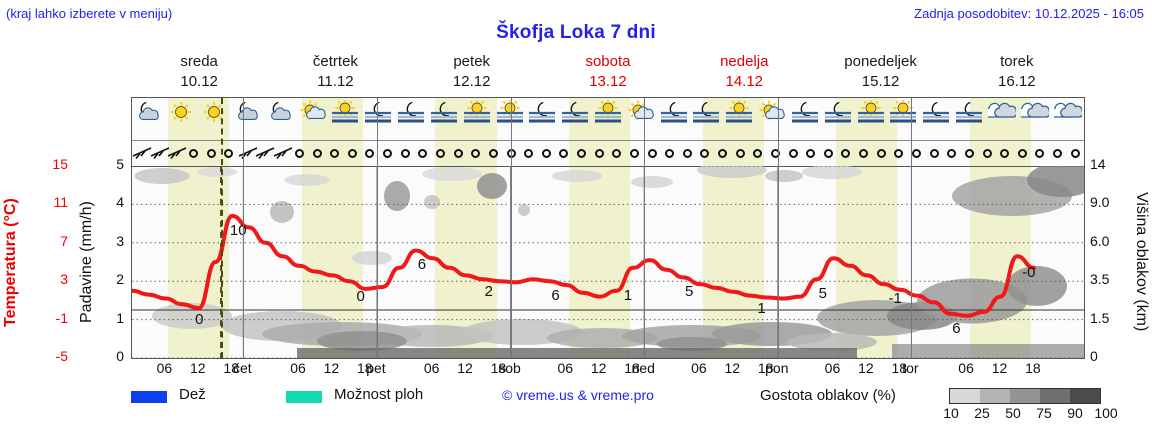 The height and width of the screenshot is (443, 1152). I want to click on sun-icon, so click(214, 119).